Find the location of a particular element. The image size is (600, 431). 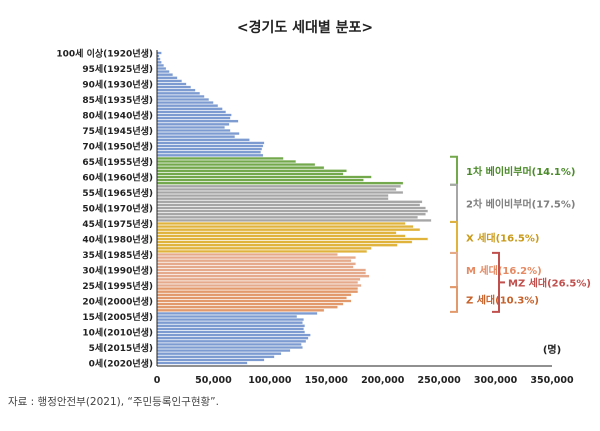

y-tick-label-30: 30세(1990년생) is located at coordinates (117, 271).